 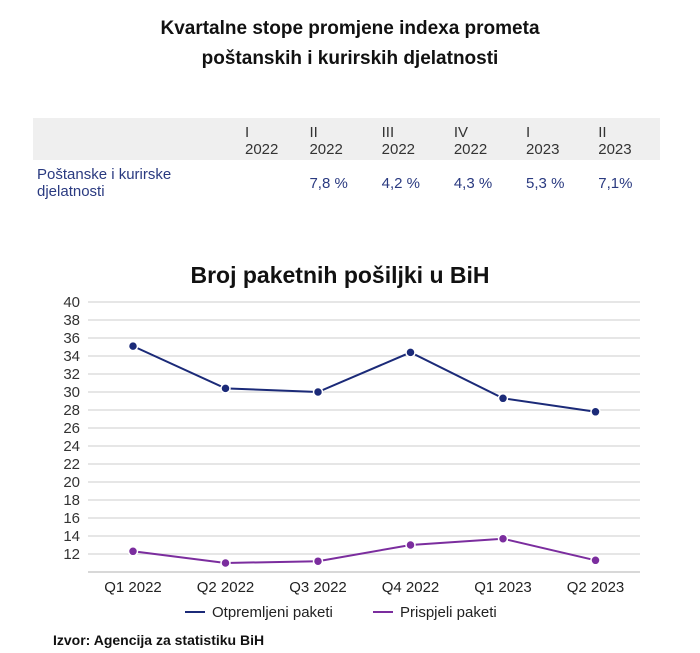 What do you see at coordinates (627, 139) in the screenshot?
I see `column-header: II 2023` at bounding box center [627, 139].